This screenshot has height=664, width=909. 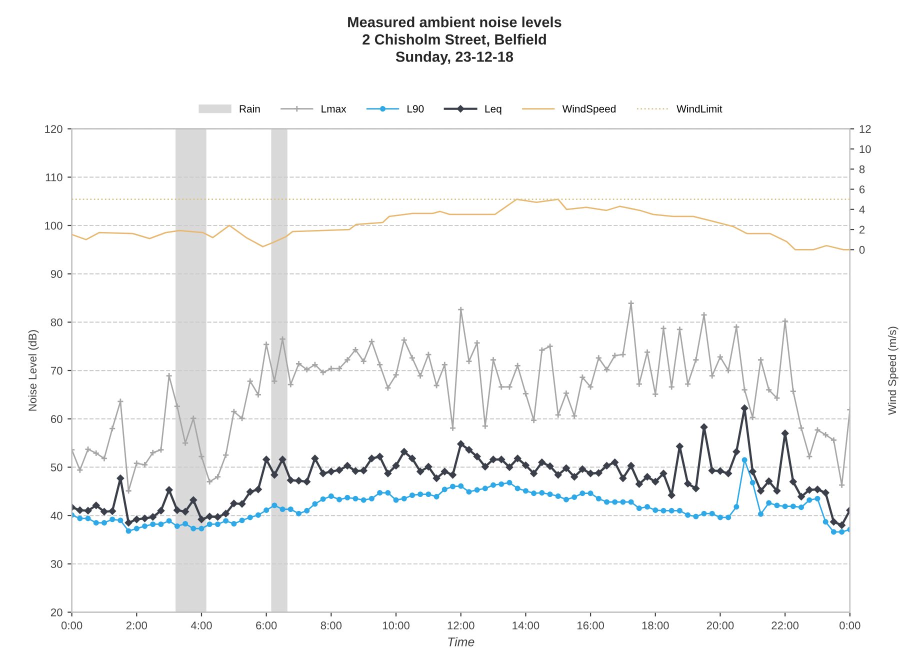 I want to click on y-tick-label: 100, so click(x=53, y=226).